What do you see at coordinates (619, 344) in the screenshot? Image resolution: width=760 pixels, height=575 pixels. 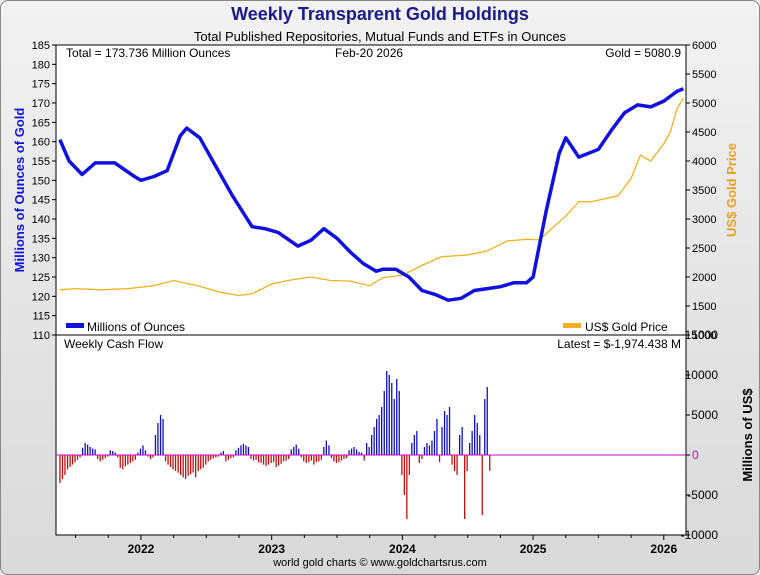 I see `latest-flow-label: Latest = $-1,974.438 M` at bounding box center [619, 344].